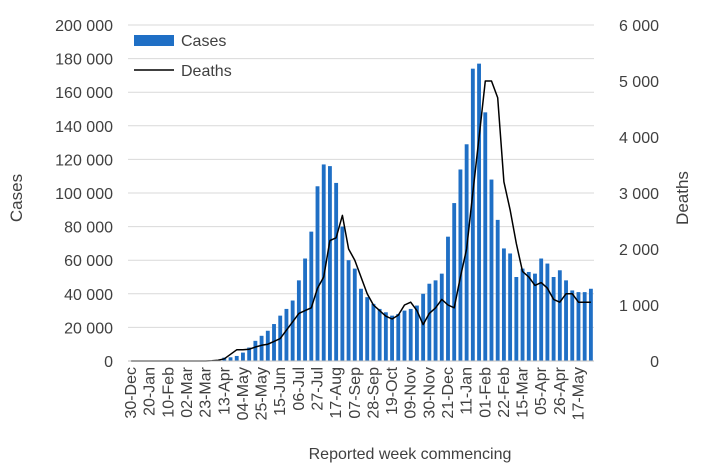  Describe the element at coordinates (410, 454) in the screenshot. I see `x-axis-title: Reported week commencing` at that location.